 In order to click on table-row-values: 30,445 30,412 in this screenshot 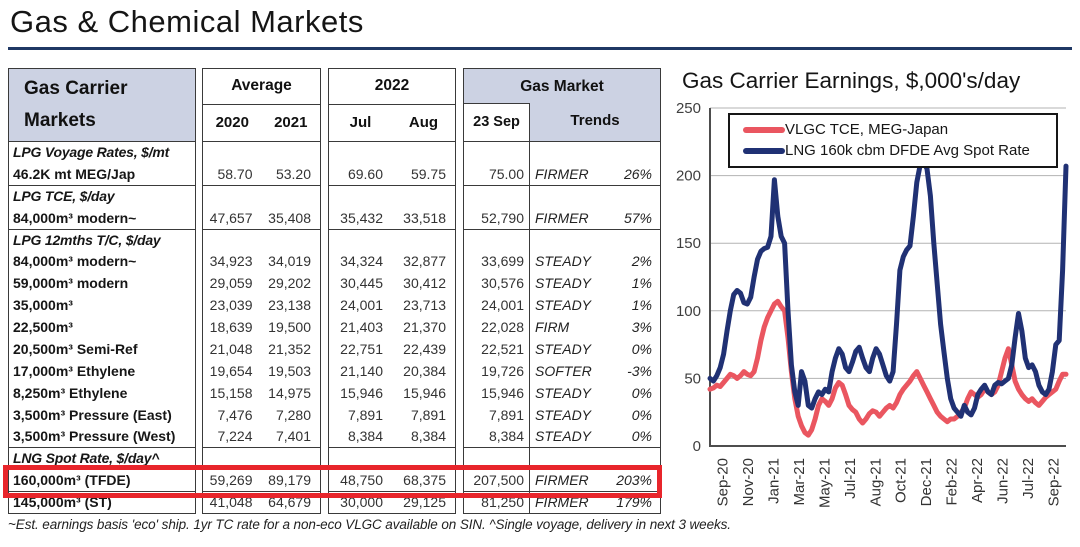, I will do `click(392, 284)`.